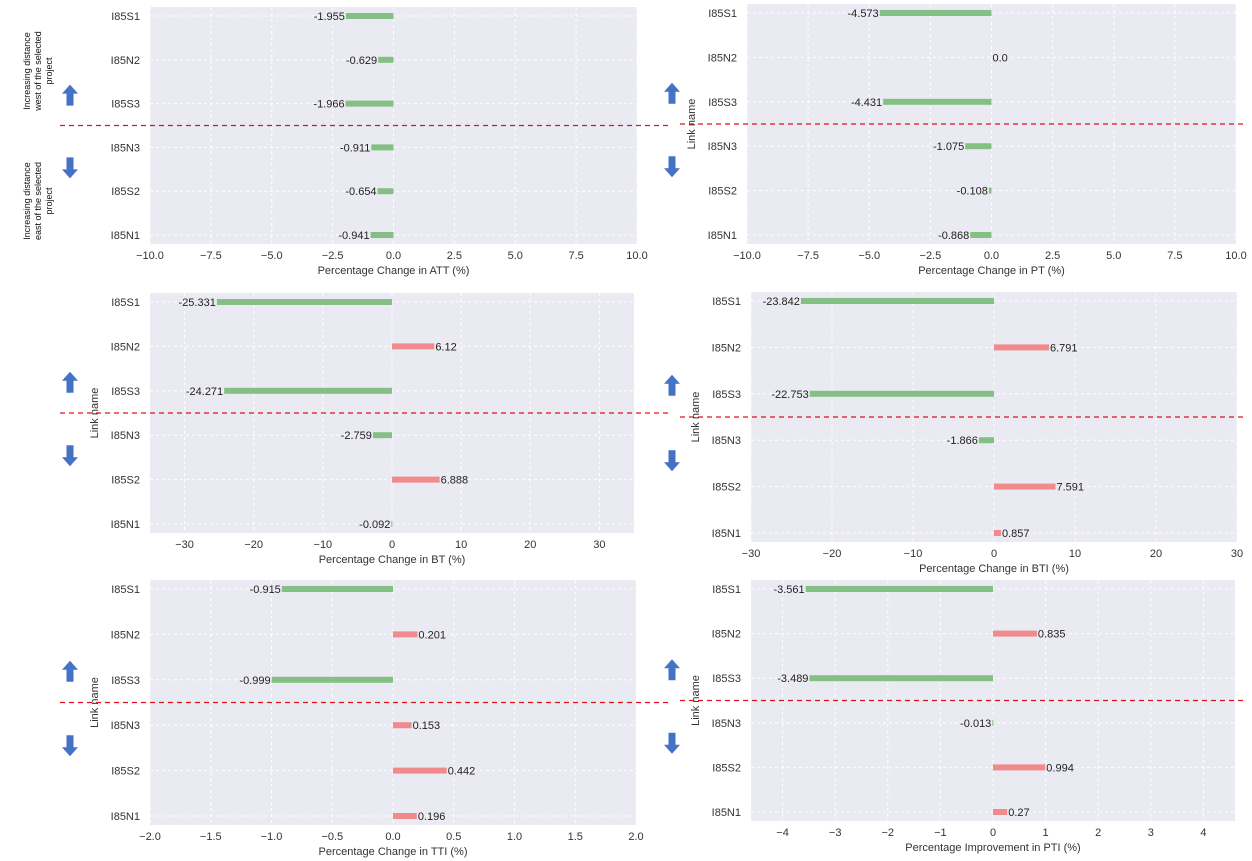 The image size is (1252, 861). What do you see at coordinates (747, 256) in the screenshot?
I see `x-tick-label: −10.0` at bounding box center [747, 256].